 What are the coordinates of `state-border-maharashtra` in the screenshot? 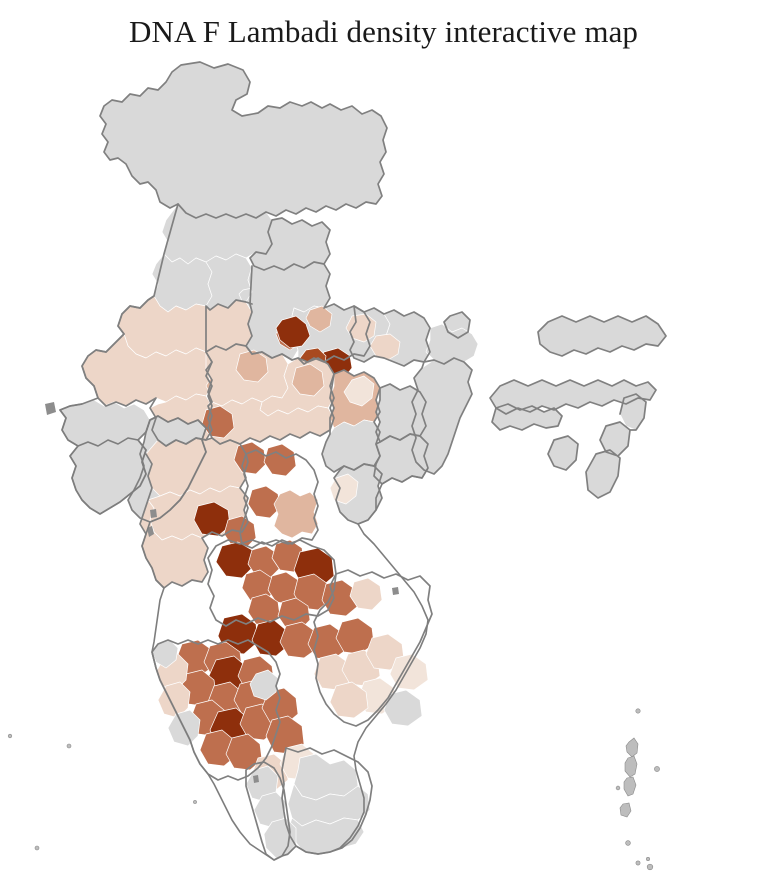 It's located at (194, 513).